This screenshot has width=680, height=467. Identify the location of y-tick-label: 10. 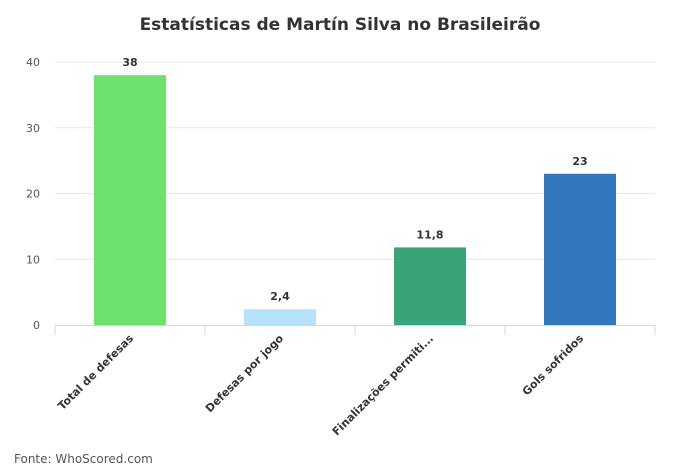
(33, 259).